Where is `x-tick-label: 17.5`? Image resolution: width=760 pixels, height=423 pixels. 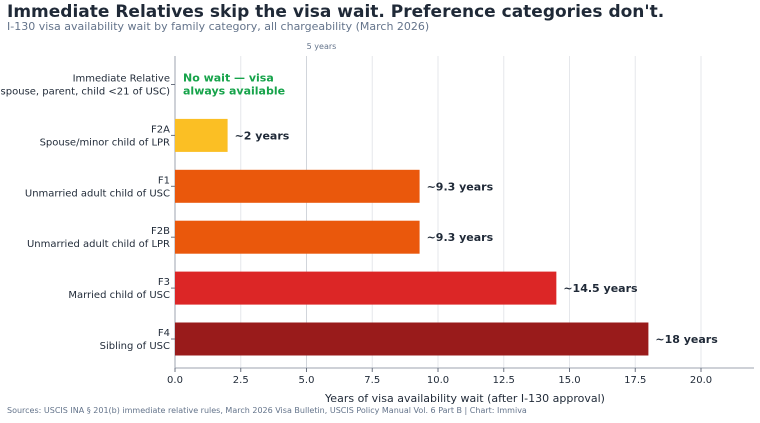
x-tick-label: 17.5 is located at coordinates (635, 380).